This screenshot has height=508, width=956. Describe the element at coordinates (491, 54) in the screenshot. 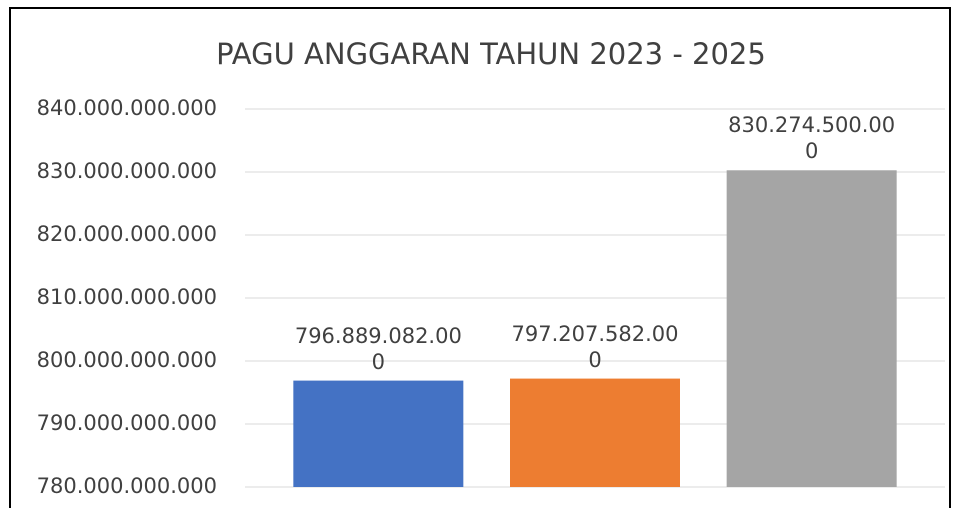

I see `chart-title: PAGU ANGGARAN TAHUN 2023 - 2025` at that location.